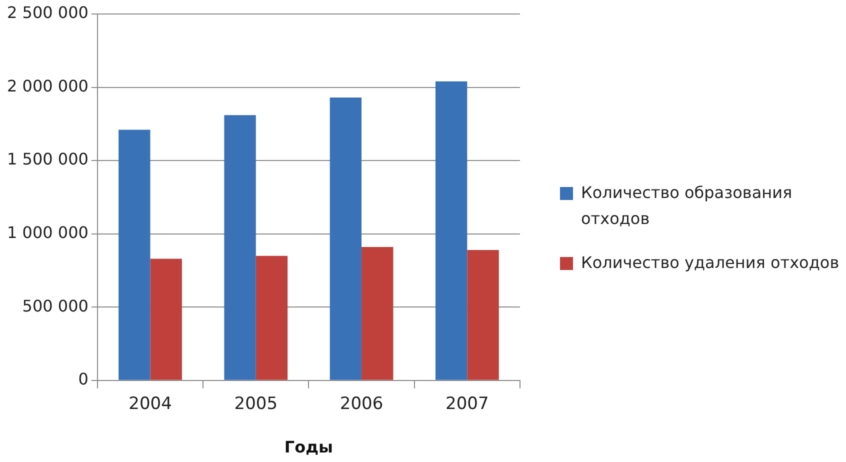 This screenshot has width=846, height=462. What do you see at coordinates (467, 404) in the screenshot?
I see `x-tick-label: 2007` at bounding box center [467, 404].